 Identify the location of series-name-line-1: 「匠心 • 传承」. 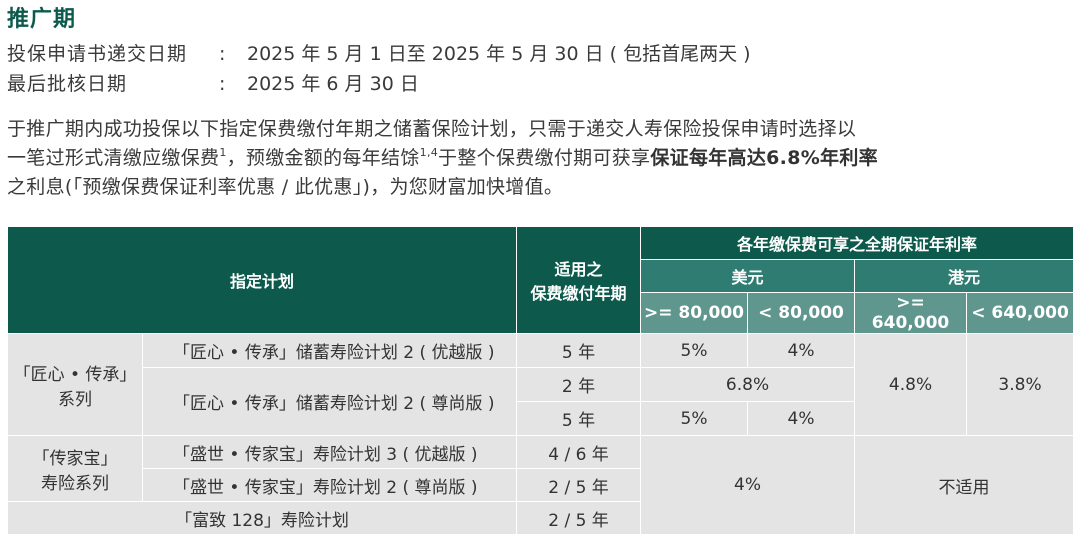
(75, 374).